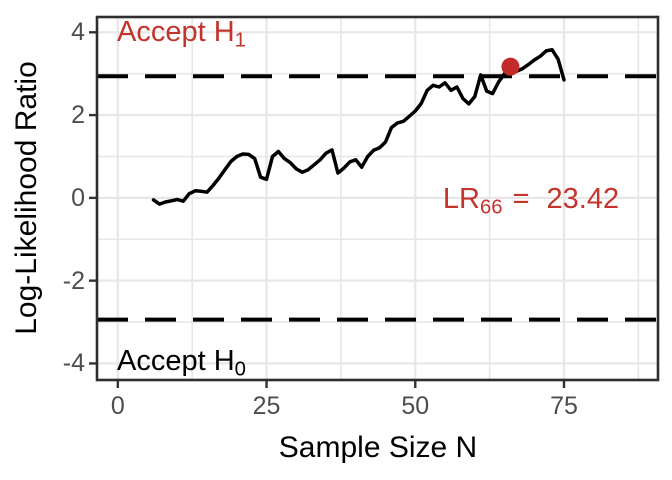  I want to click on y-tick-label: -2, so click(73, 280).